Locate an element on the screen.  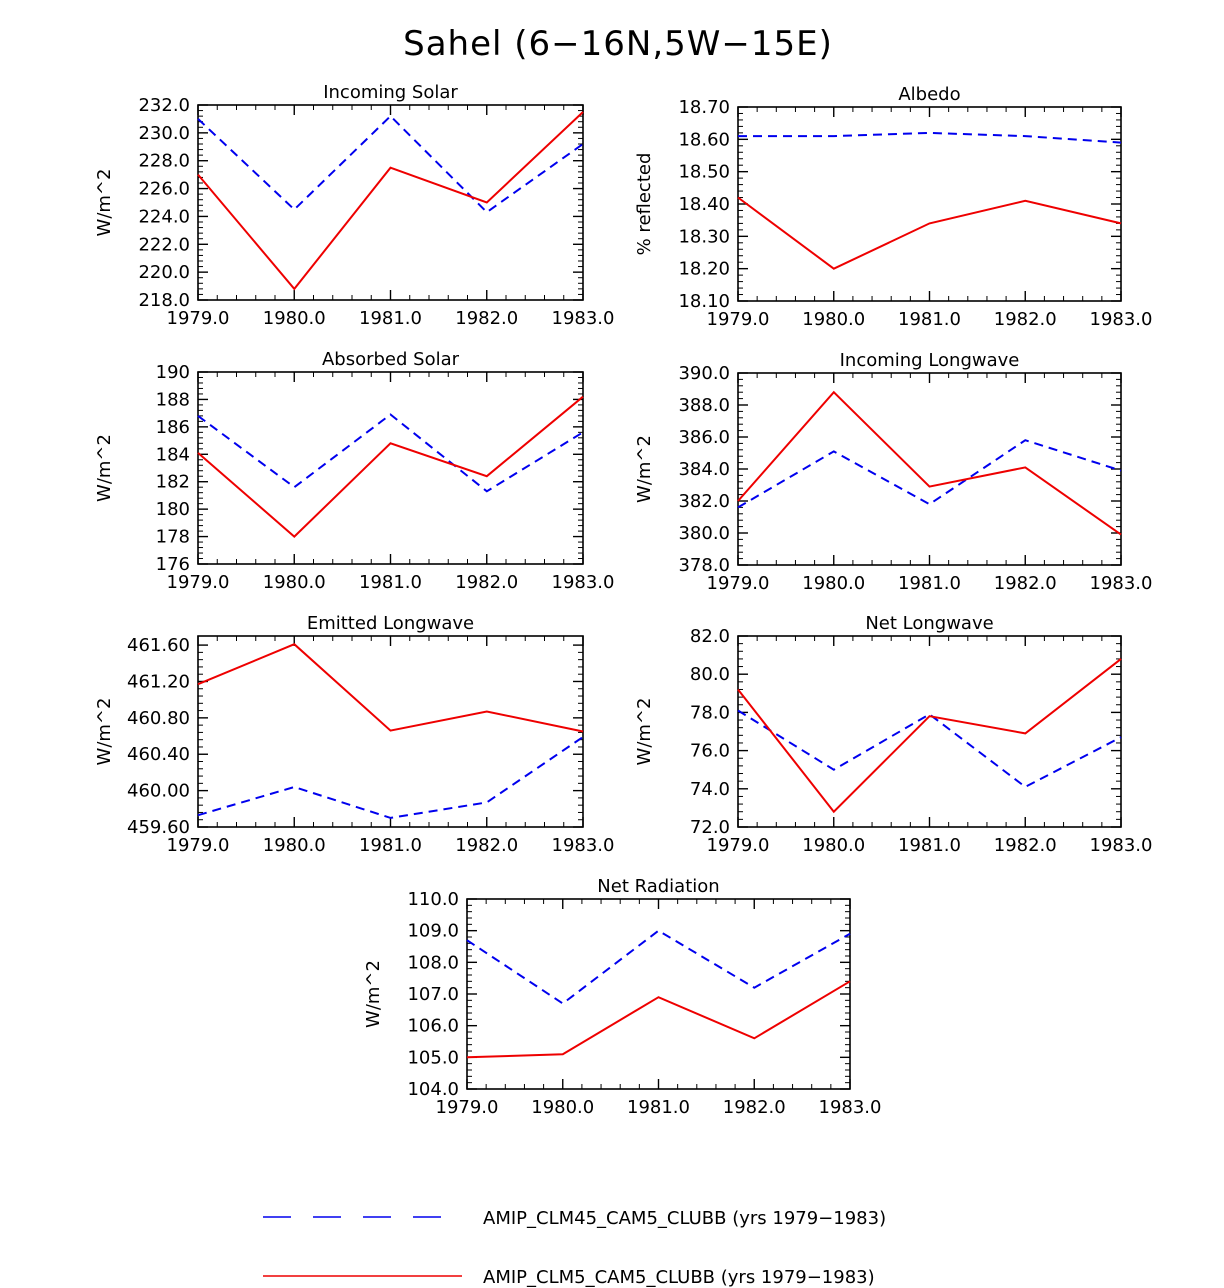
incoming-solar-ytick-label: 230.0 is located at coordinates (164, 133).